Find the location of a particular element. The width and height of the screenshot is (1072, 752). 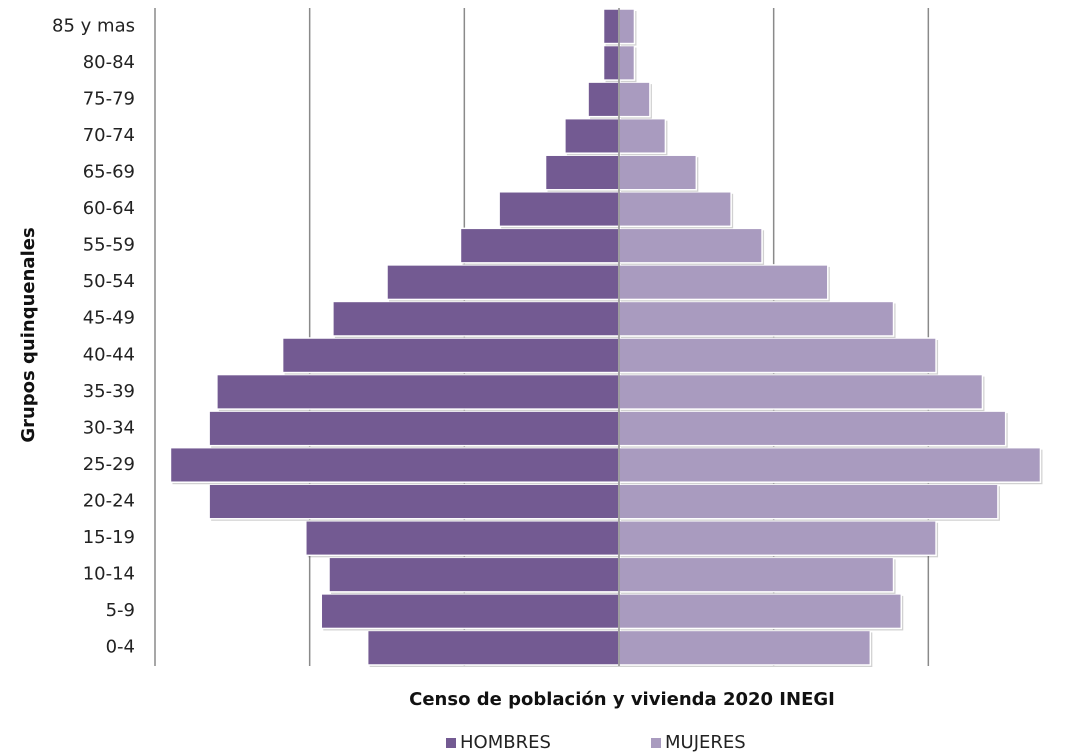

y-tick-label: 35-39 is located at coordinates (109, 391).